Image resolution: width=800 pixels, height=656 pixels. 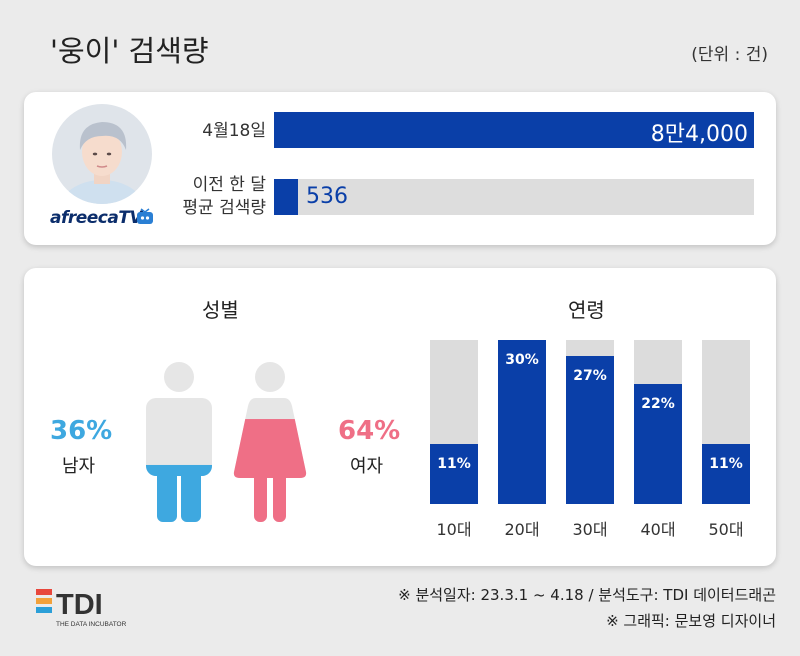 What do you see at coordinates (270, 442) in the screenshot?
I see `female-figure-icon` at bounding box center [270, 442].